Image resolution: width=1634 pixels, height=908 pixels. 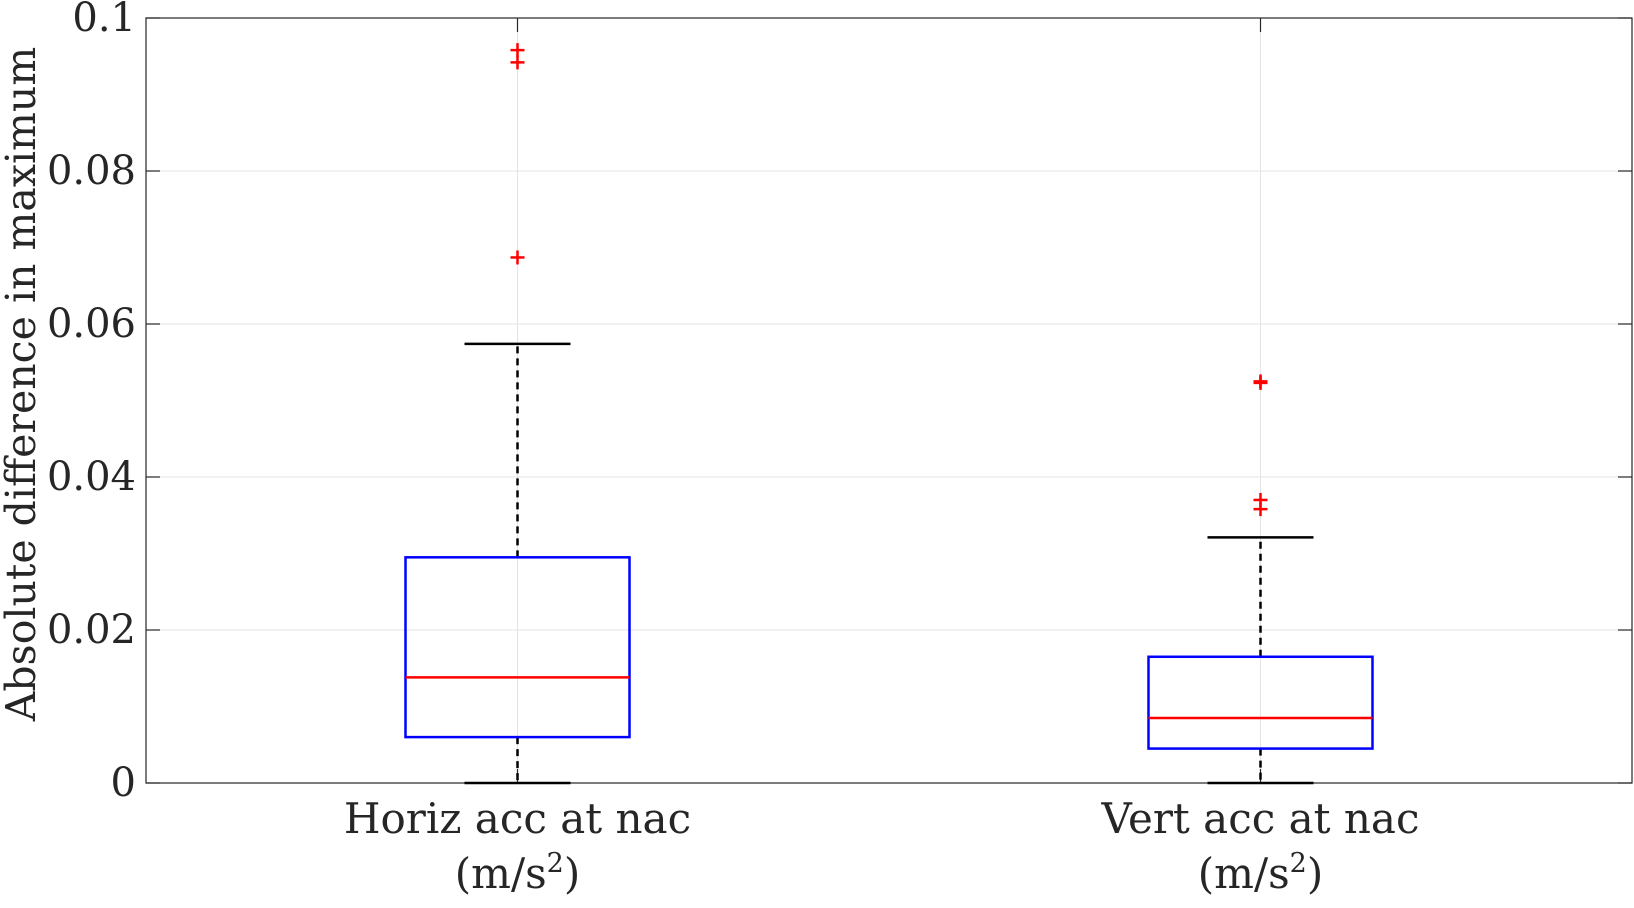 What do you see at coordinates (104, 20) in the screenshot?
I see `y-tick-label: 0.1` at bounding box center [104, 20].